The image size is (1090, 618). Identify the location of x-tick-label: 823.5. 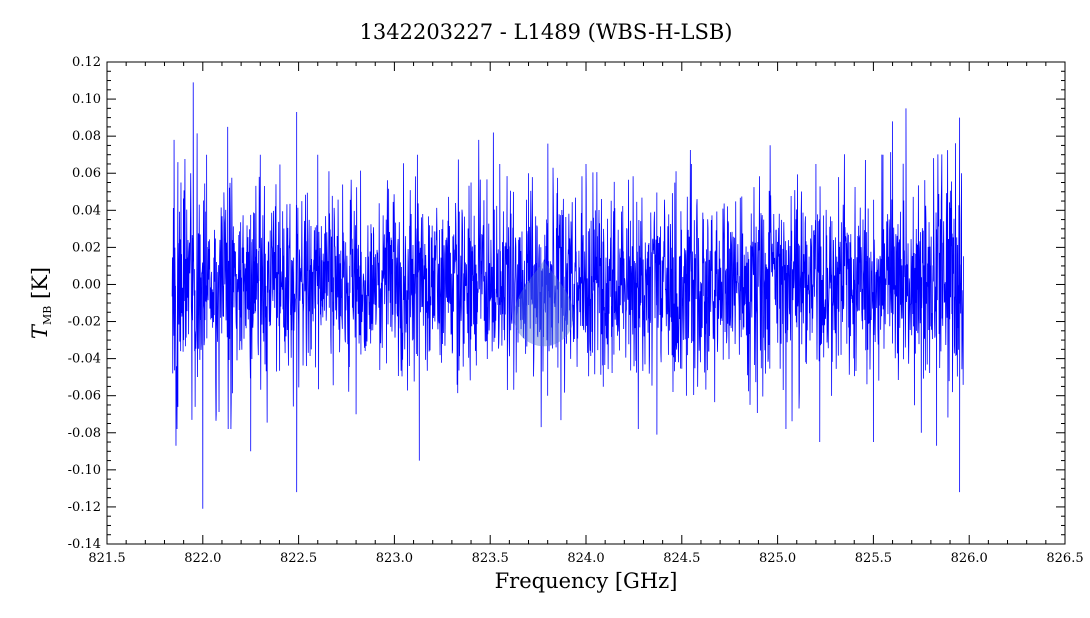
(490, 558).